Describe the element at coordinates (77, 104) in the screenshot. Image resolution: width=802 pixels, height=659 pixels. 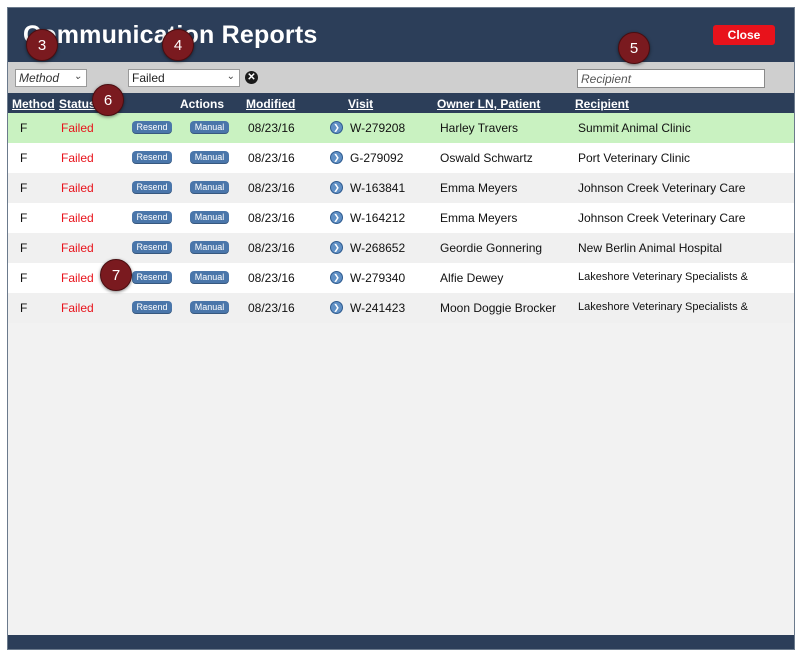
I see `column-header-status: Status` at that location.